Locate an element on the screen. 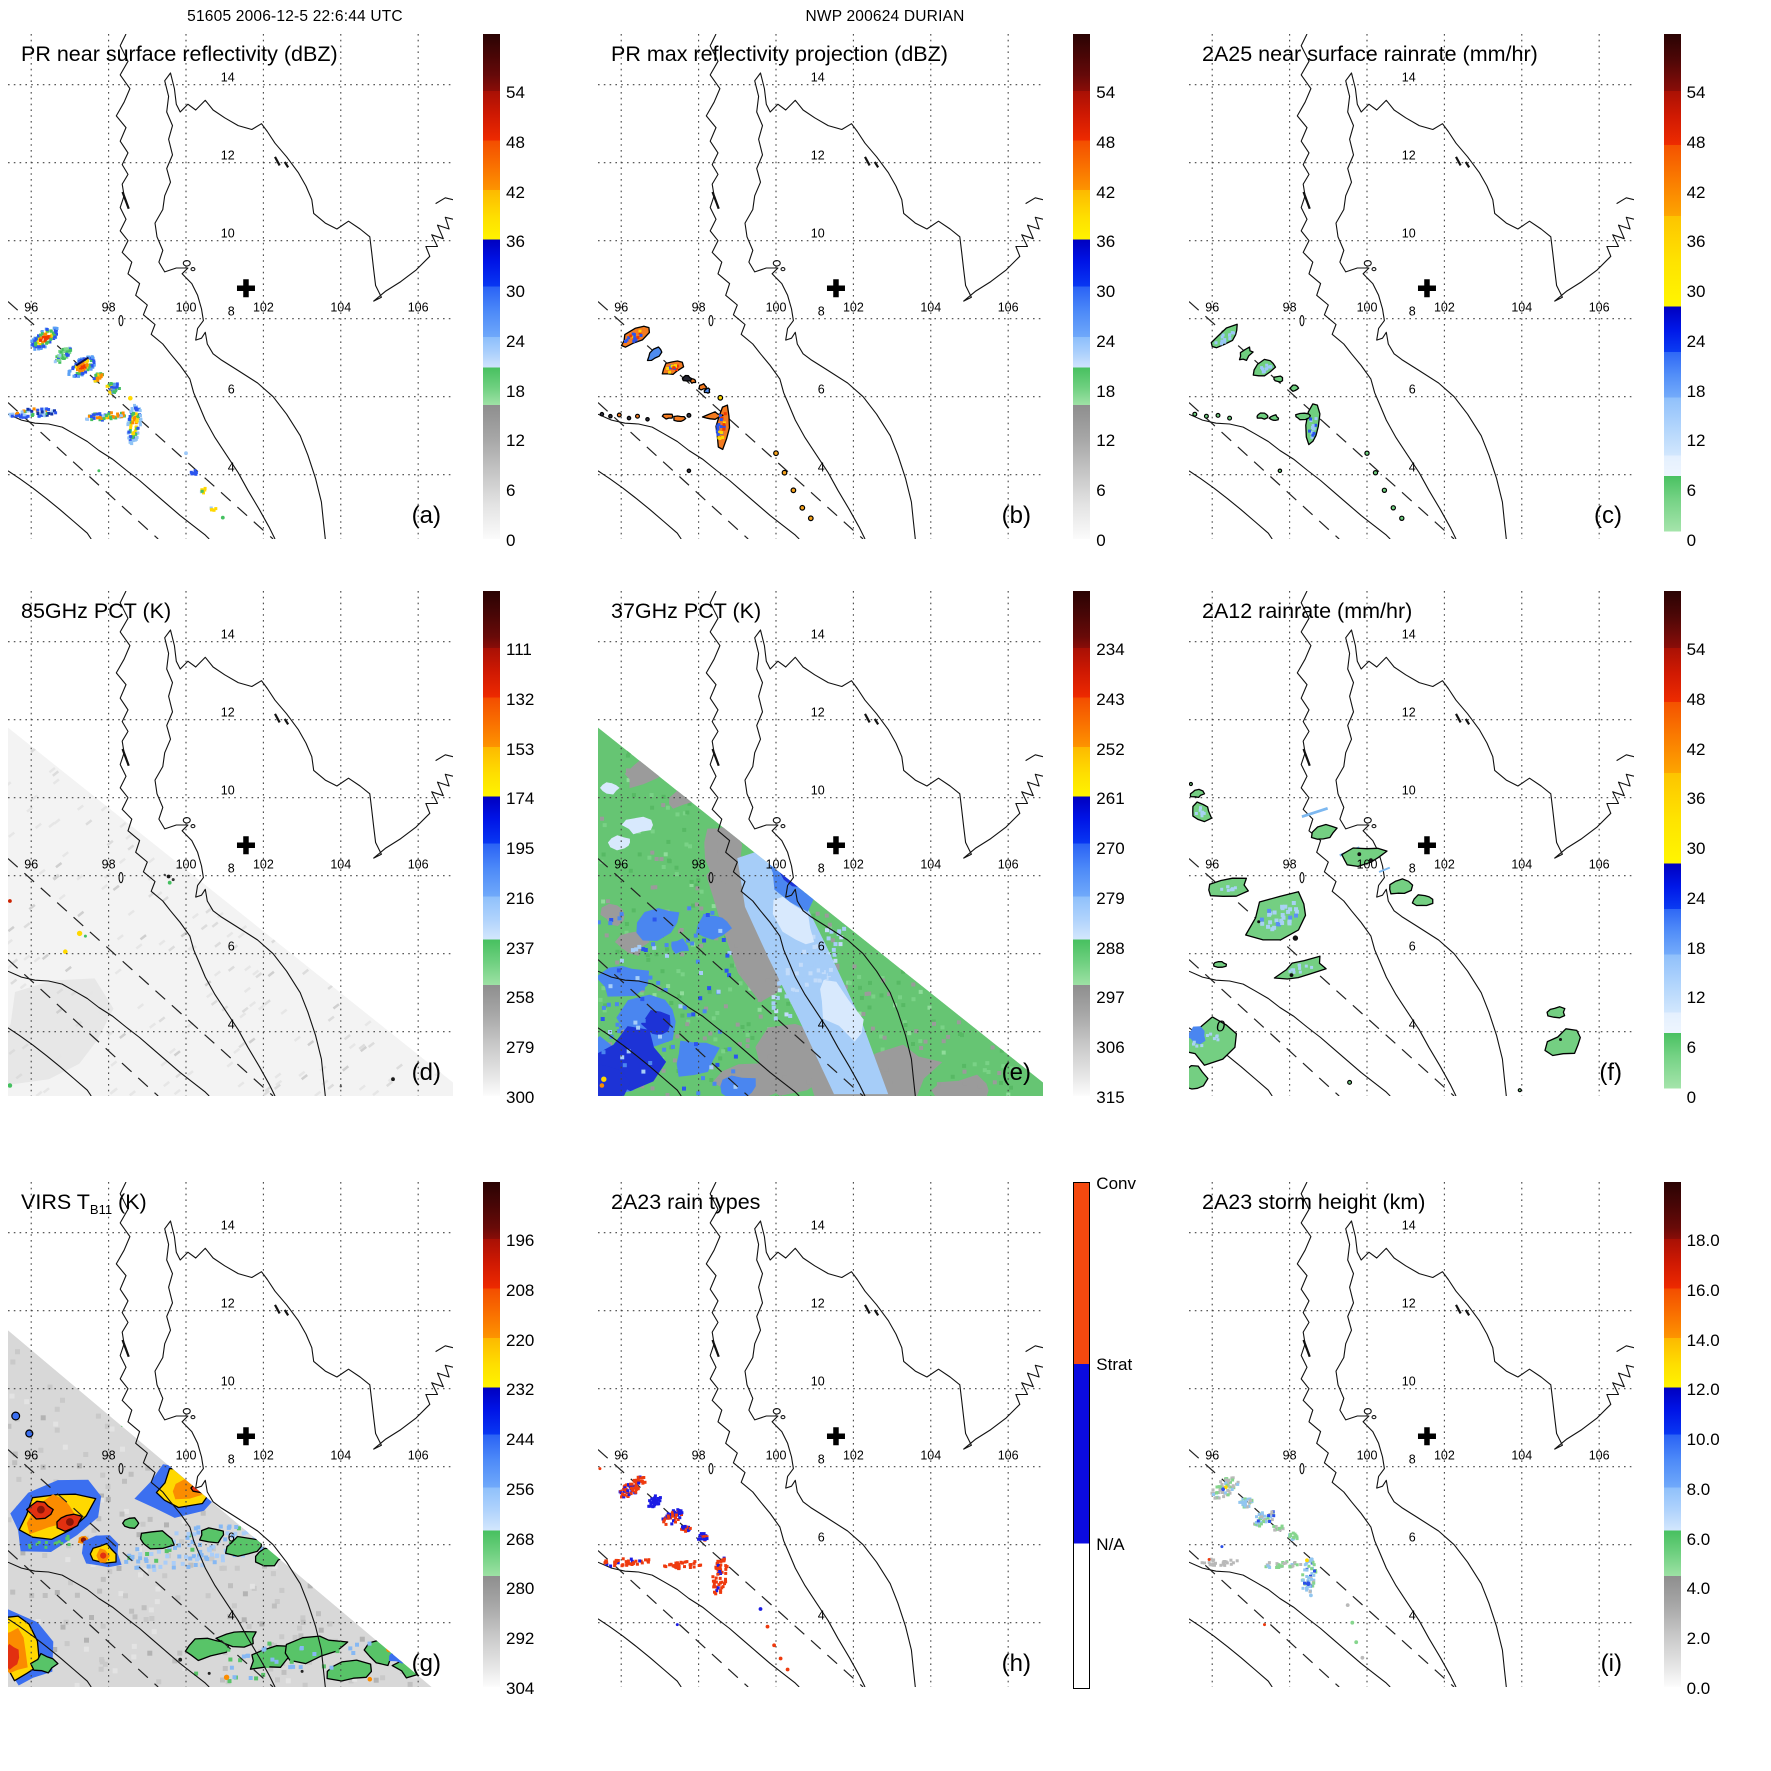  colorbar-d: 111 132 153 174 195 216 237 258 279 300 is located at coordinates (508, 849).